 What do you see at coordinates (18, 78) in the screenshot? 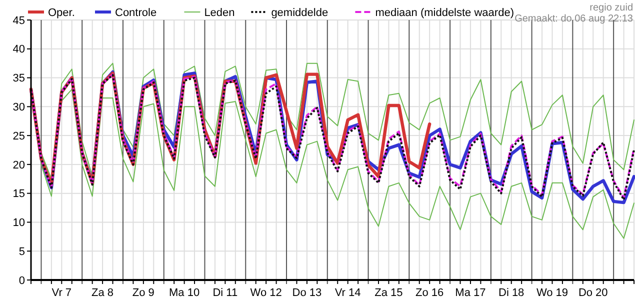
I see `y-tick-label: 35` at bounding box center [18, 78].